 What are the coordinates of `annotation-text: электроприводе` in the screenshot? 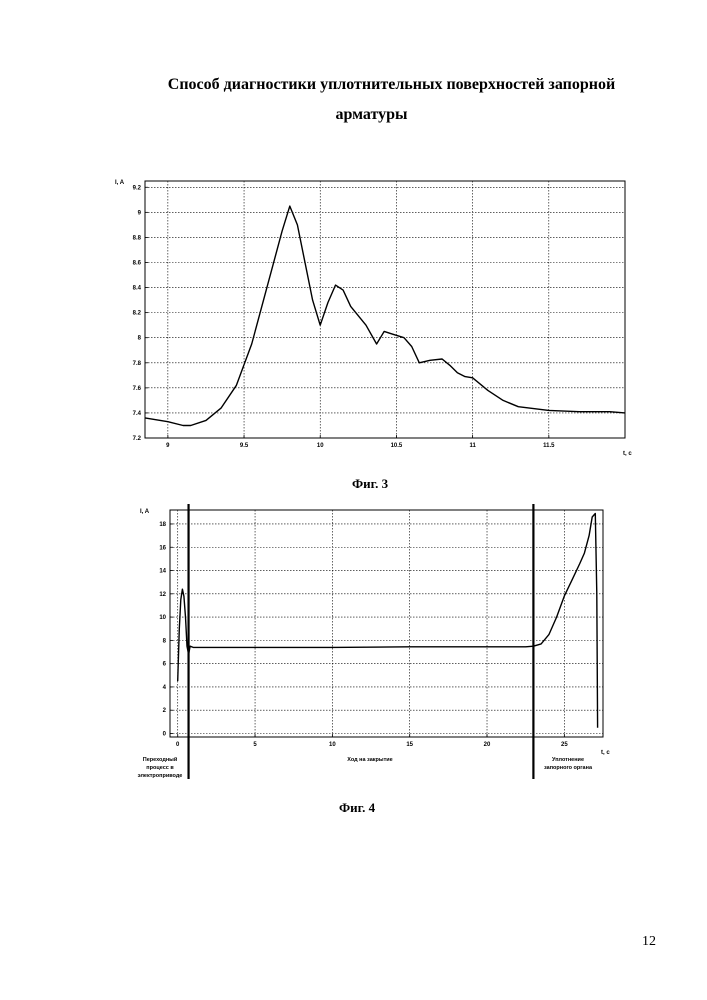 It's located at (160, 776).